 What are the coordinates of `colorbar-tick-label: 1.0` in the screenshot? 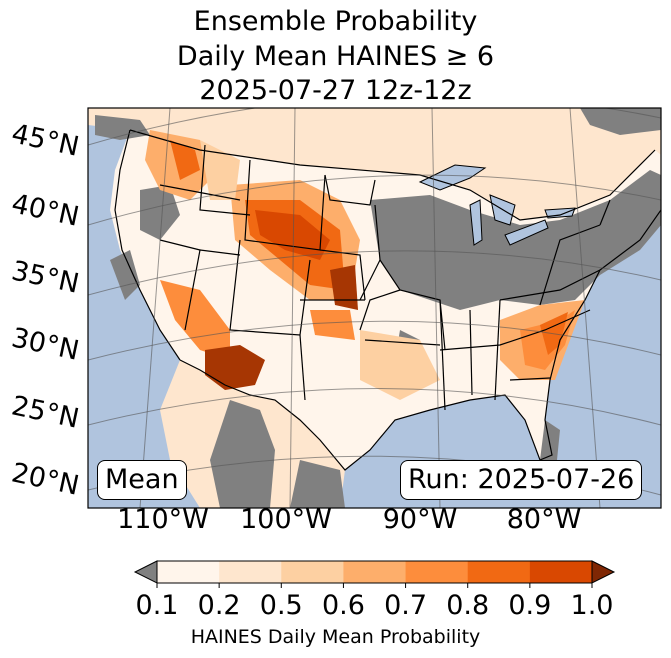 It's located at (592, 605).